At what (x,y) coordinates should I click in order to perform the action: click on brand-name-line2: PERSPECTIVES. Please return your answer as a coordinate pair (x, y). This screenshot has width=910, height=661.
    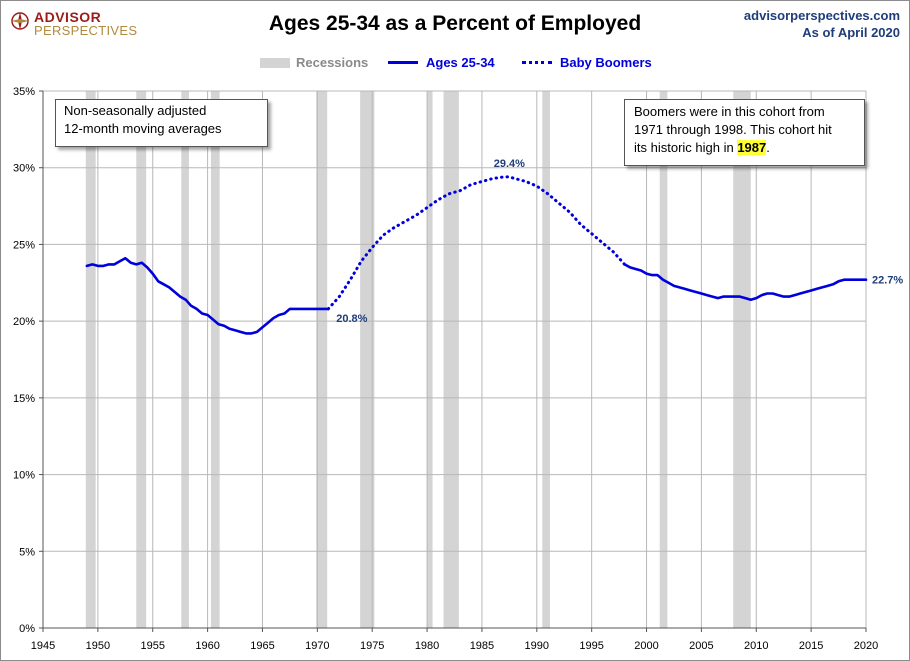
    Looking at the image, I should click on (86, 30).